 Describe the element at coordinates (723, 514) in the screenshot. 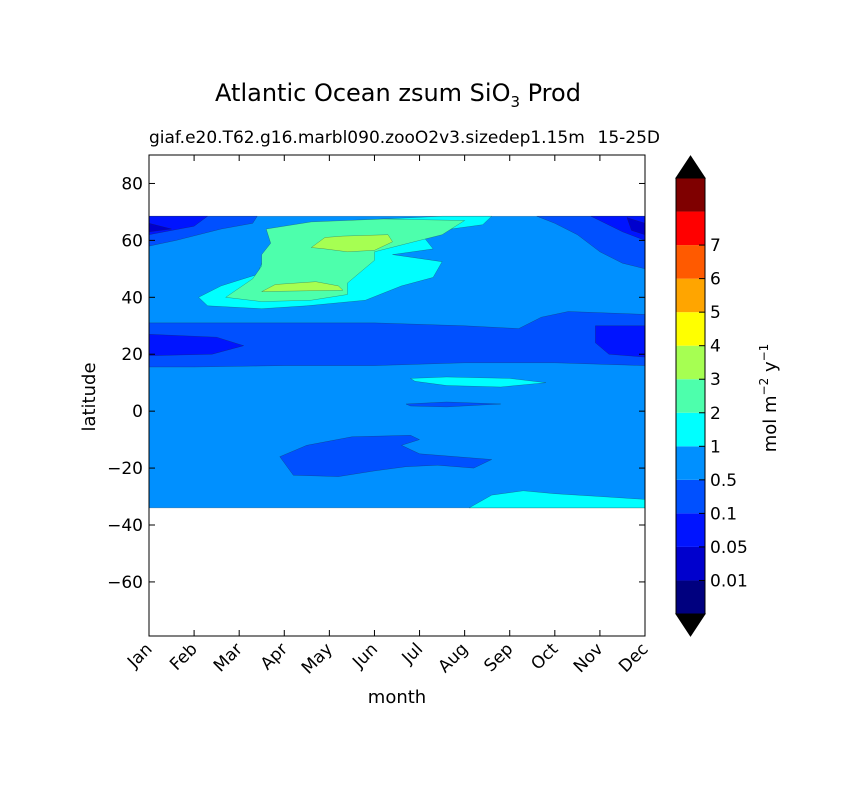

I see `colorbar-tick-label: 0.1` at that location.